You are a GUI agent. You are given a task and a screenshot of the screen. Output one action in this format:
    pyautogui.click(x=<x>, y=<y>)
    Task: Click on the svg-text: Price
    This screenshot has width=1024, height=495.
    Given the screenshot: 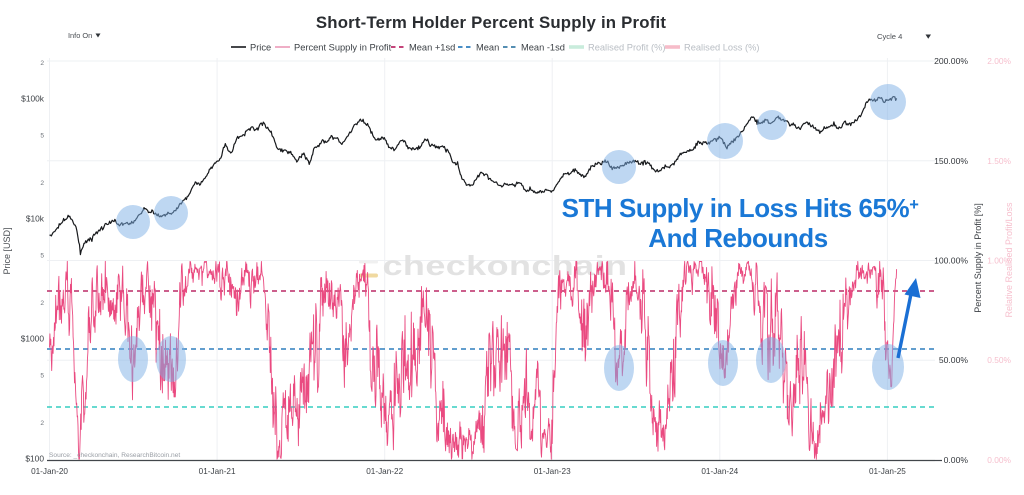 What is the action you would take?
    pyautogui.click(x=260, y=47)
    